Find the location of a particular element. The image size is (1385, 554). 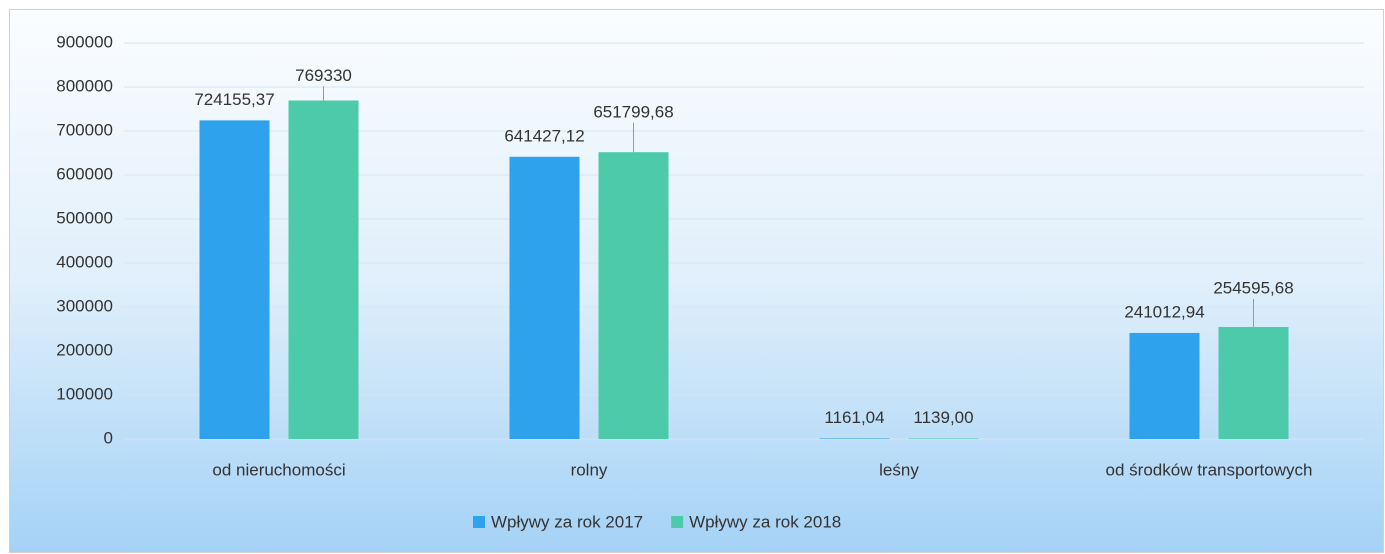

data-label: 651799,68 is located at coordinates (633, 111).